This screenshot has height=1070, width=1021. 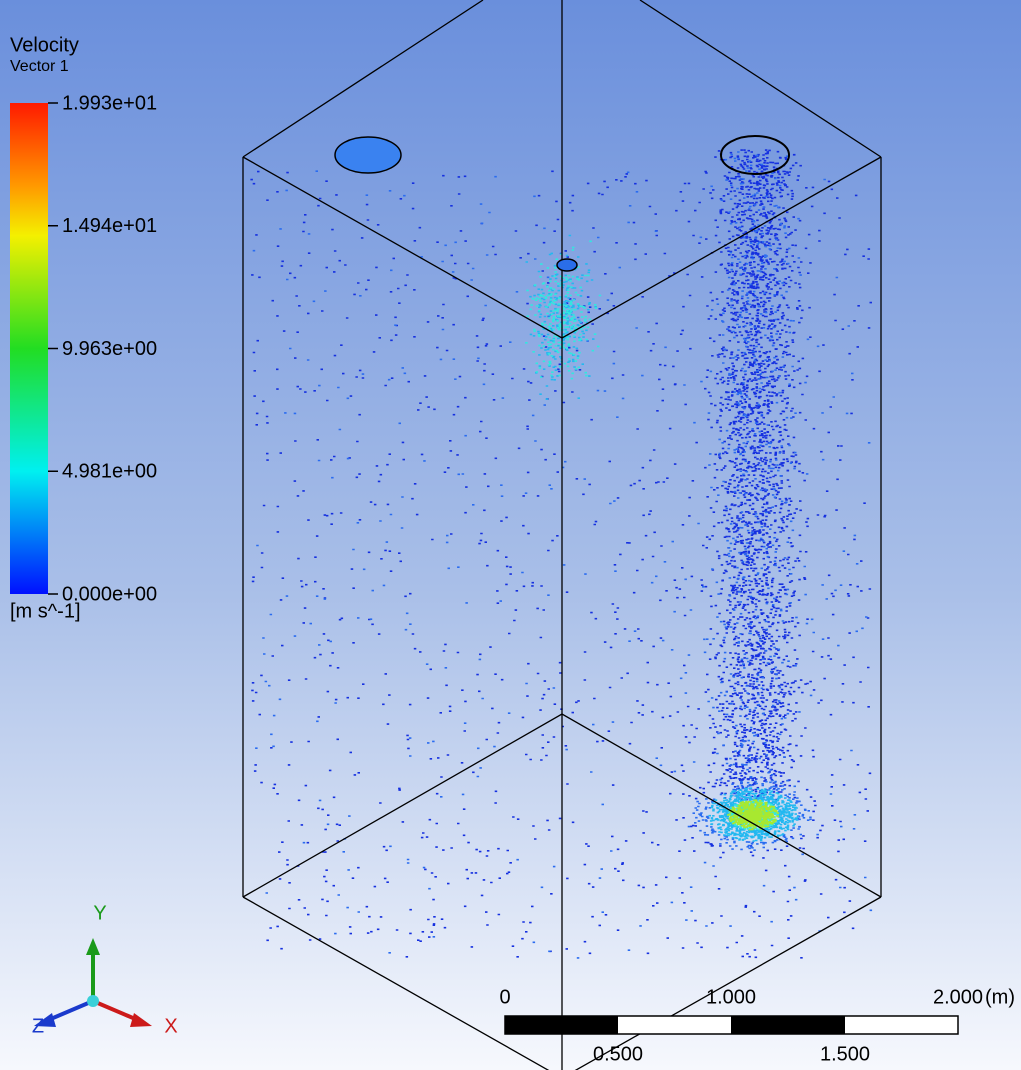 I want to click on color-bar, so click(x=29, y=348).